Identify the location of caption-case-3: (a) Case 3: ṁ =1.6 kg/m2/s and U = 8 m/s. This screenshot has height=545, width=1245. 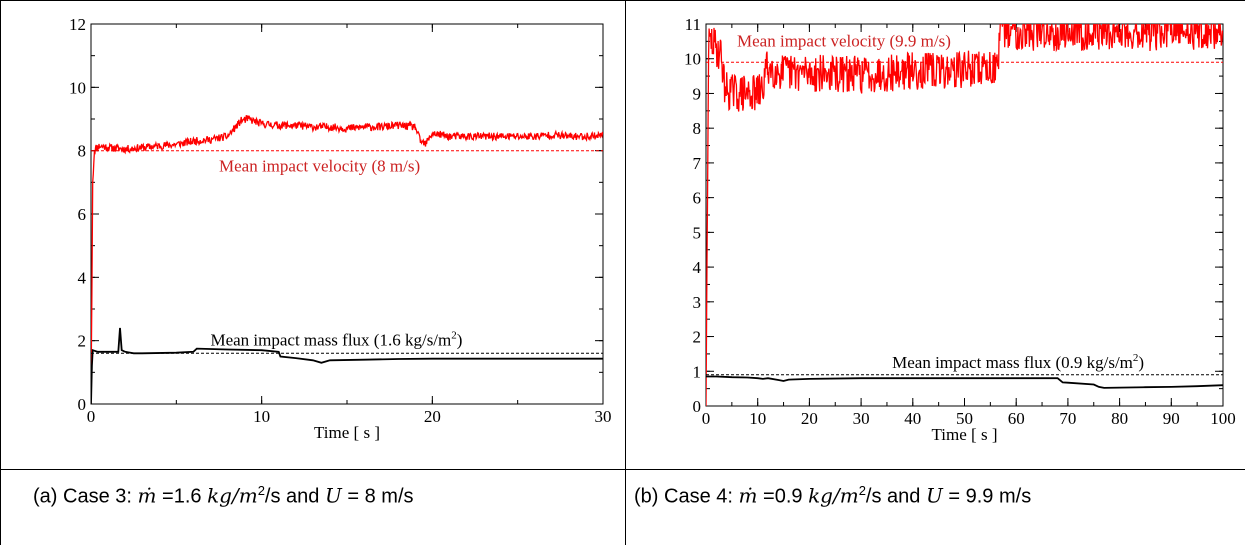
(223, 496).